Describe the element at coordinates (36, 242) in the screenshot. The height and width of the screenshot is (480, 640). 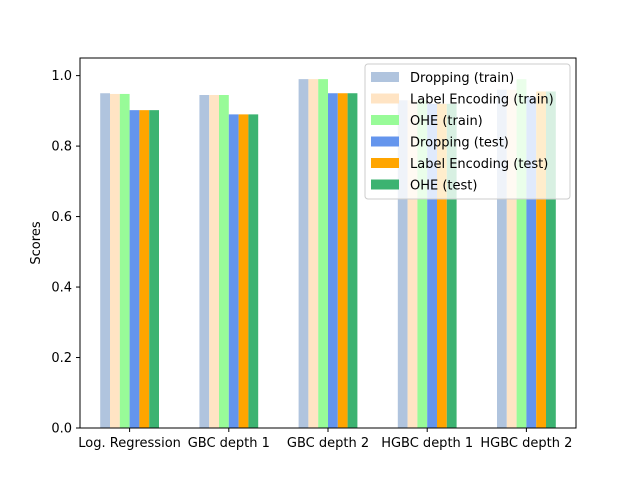
I see `y-axis-label: Scores` at that location.